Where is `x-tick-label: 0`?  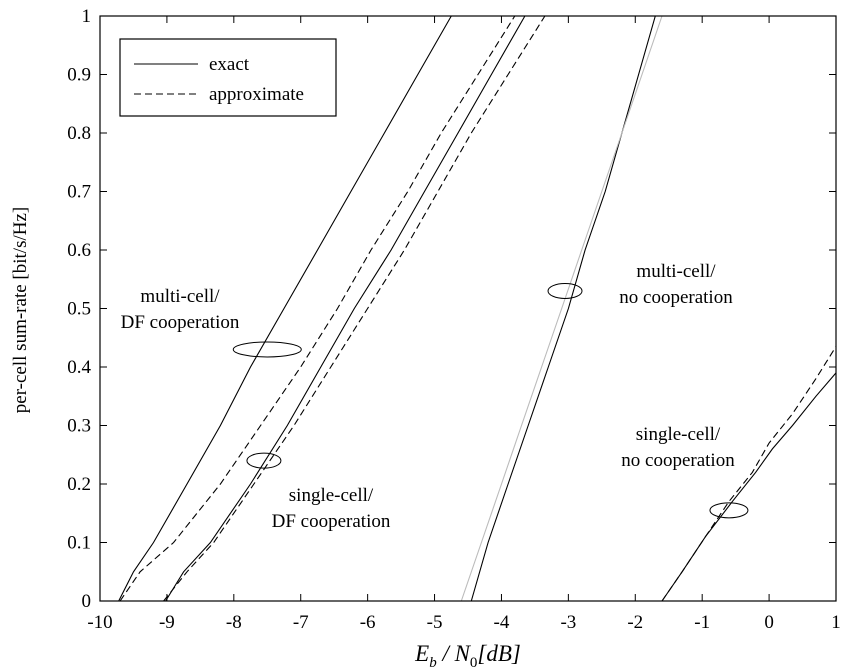
x-tick-label: 0 is located at coordinates (769, 622).